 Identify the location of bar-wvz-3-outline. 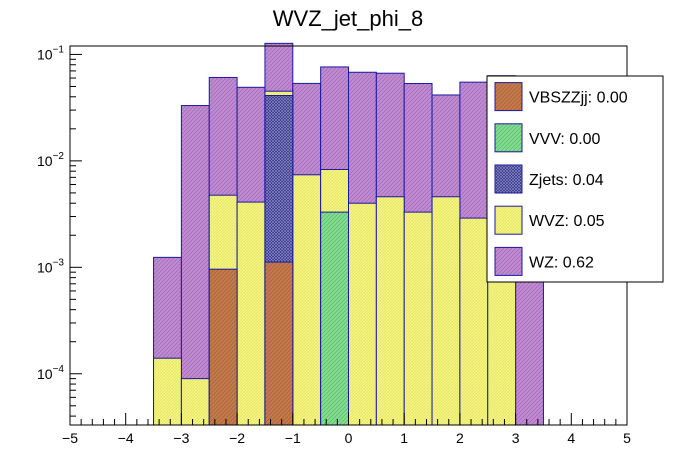
(251, 313).